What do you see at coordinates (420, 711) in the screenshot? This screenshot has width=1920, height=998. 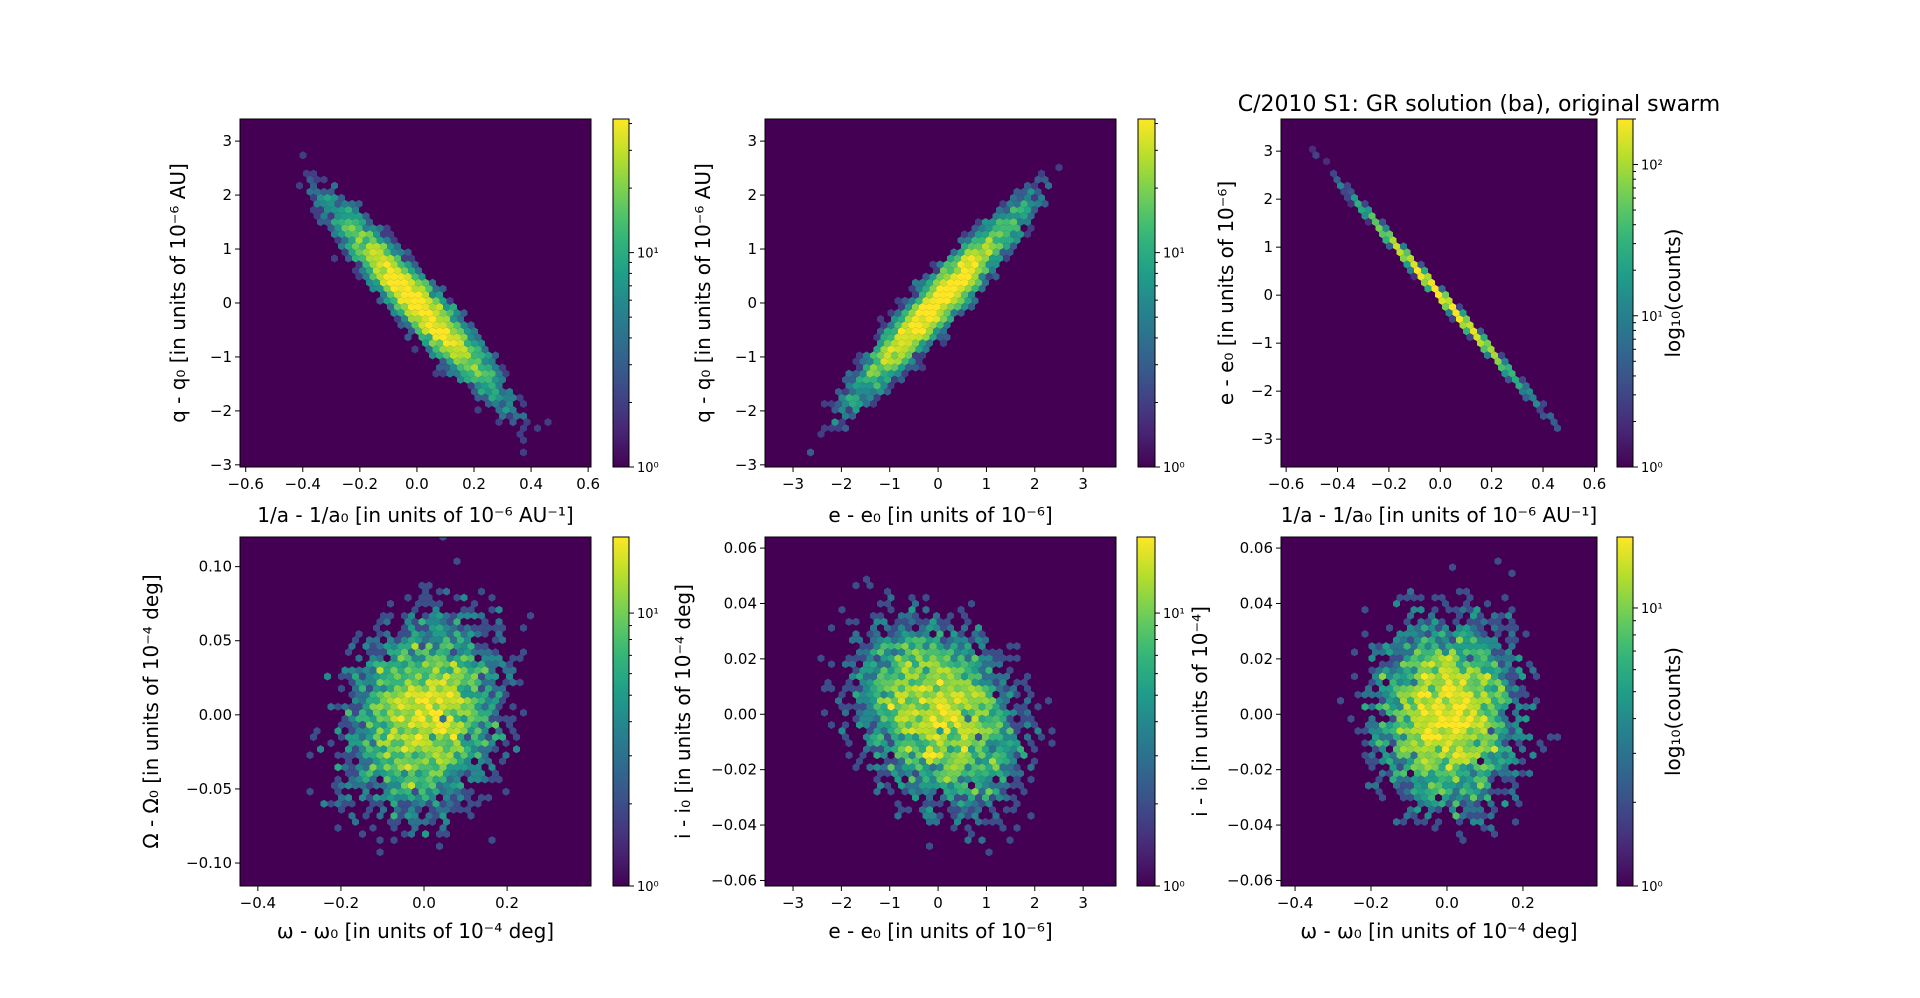 I see `hexbin-cells` at bounding box center [420, 711].